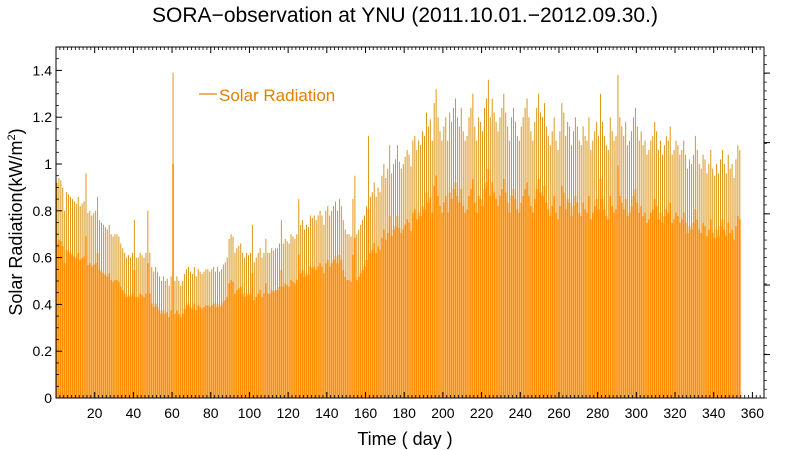 The width and height of the screenshot is (788, 450). What do you see at coordinates (327, 413) in the screenshot?
I see `x-tick-label: 140` at bounding box center [327, 413].